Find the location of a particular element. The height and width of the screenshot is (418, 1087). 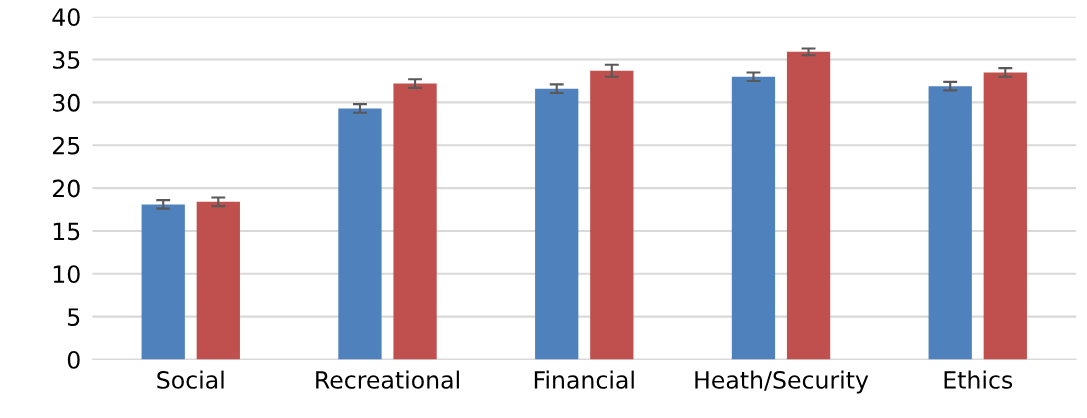

x-tick-label: Ethics is located at coordinates (978, 379).